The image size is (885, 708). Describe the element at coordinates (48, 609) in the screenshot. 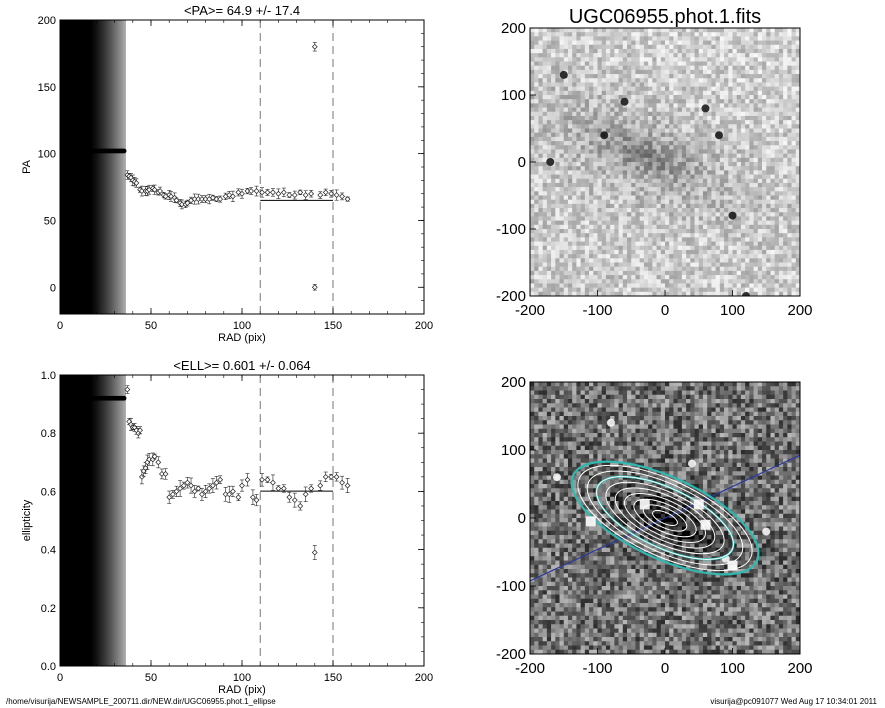

I see `y-tick-label: 0.2` at that location.